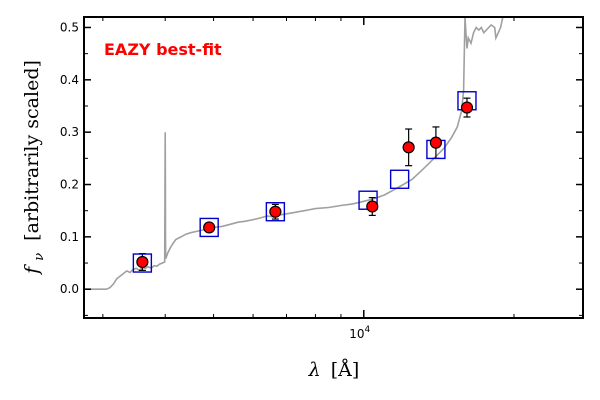  What do you see at coordinates (39, 257) in the screenshot?
I see `y-axis-label-subscript: ν` at bounding box center [39, 257].